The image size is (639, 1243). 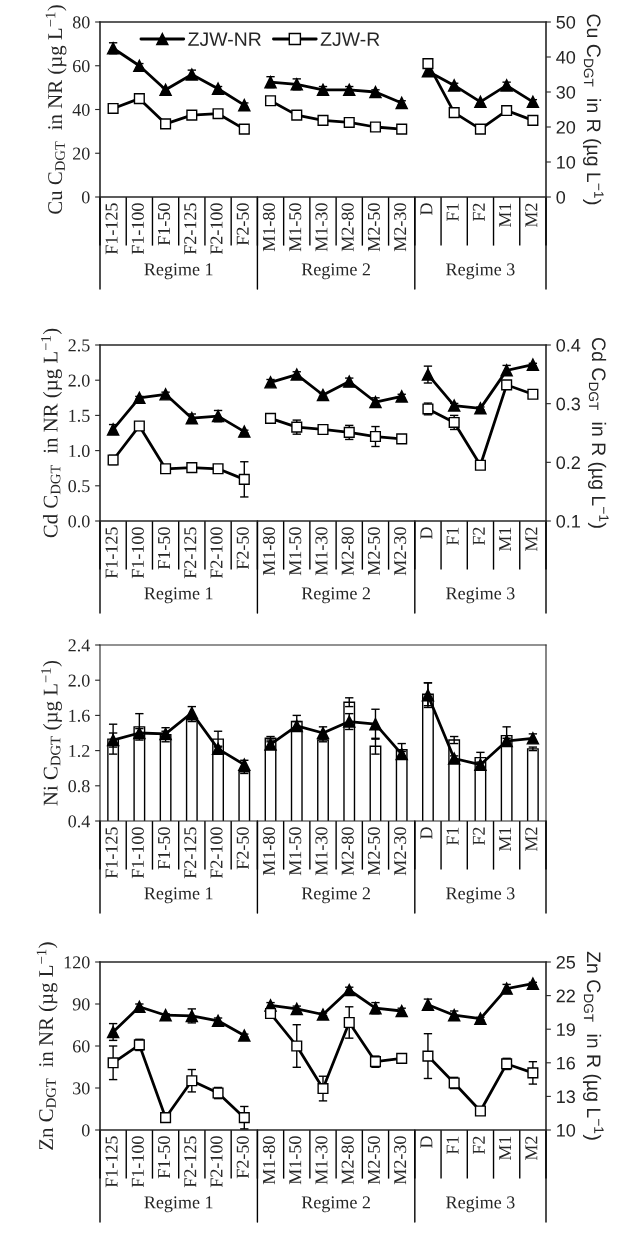 What do you see at coordinates (242, 848) in the screenshot?
I see `x-tick-label: F2-50` at bounding box center [242, 848].